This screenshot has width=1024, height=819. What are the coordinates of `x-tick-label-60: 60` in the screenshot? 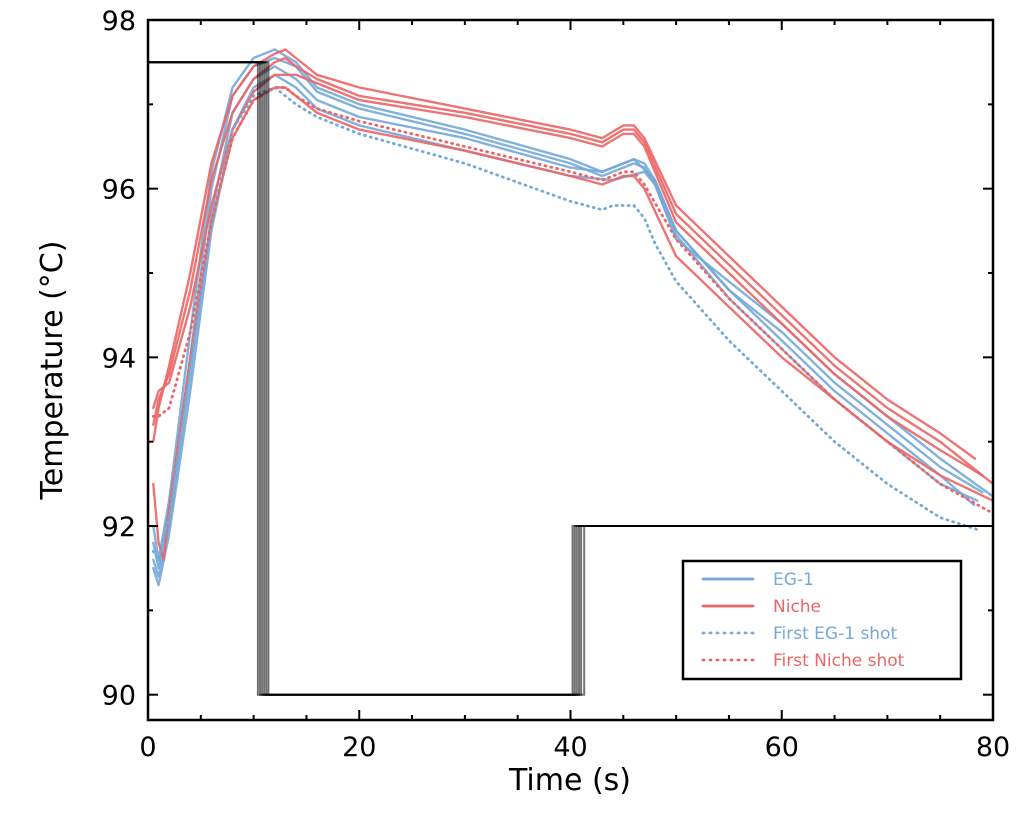 It's located at (782, 747).